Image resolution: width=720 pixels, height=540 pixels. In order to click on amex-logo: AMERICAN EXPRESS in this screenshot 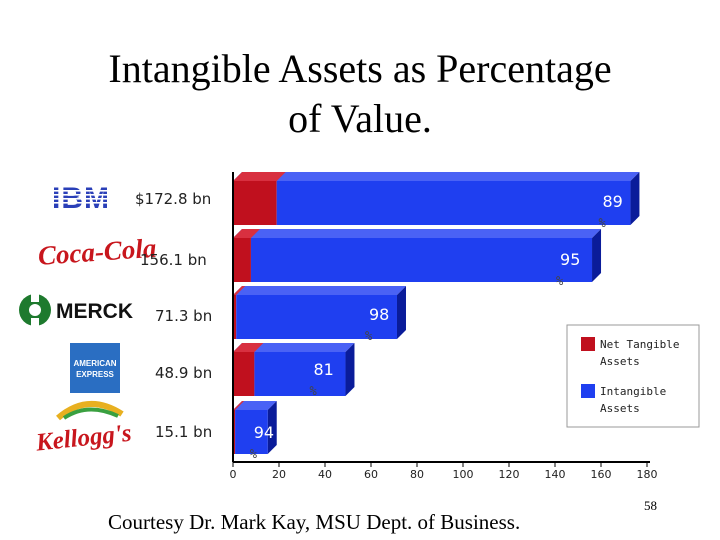, I will do `click(95, 368)`.